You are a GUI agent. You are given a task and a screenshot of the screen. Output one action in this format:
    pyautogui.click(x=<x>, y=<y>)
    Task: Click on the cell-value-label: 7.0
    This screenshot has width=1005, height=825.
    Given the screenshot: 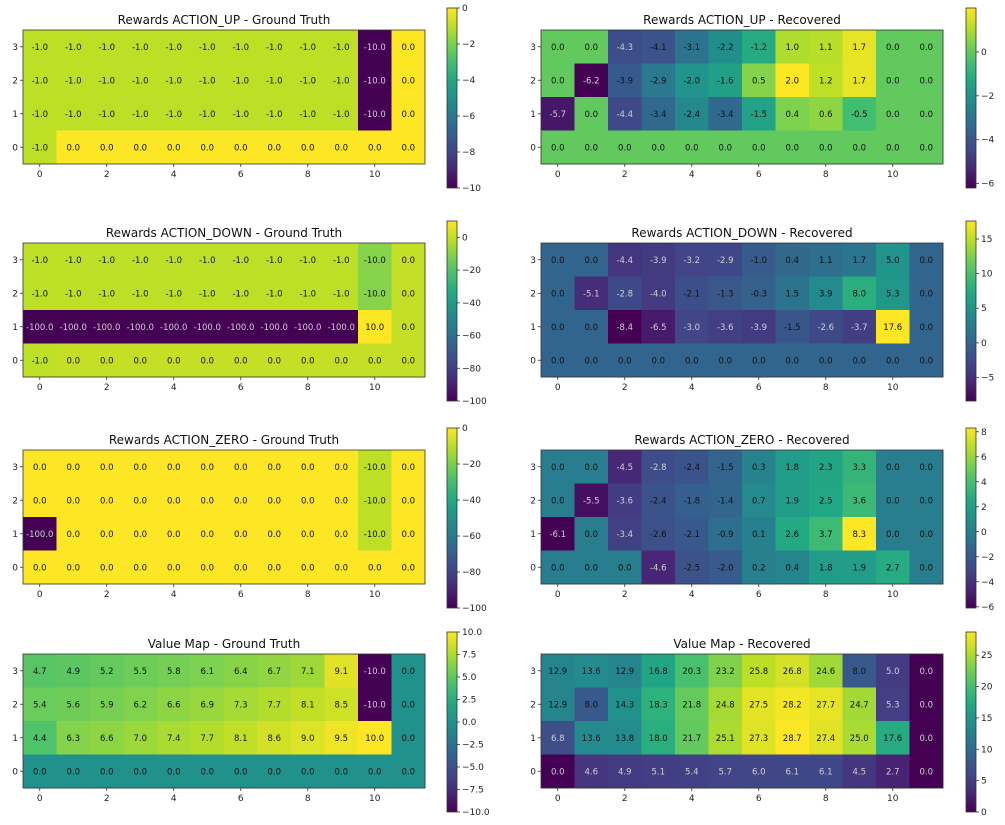 What is the action you would take?
    pyautogui.click(x=140, y=739)
    